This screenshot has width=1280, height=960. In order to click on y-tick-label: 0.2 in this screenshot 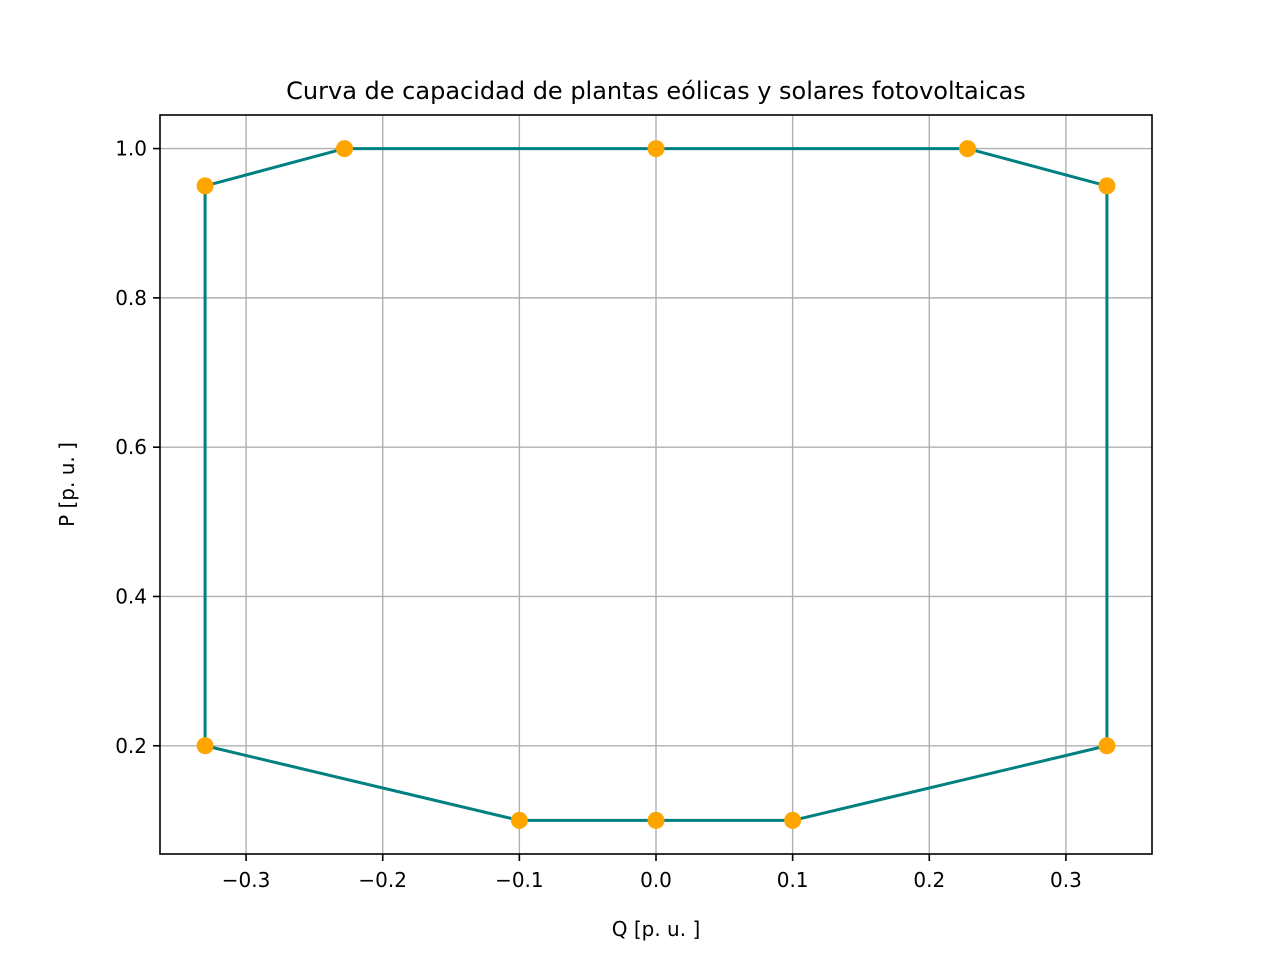, I will do `click(131, 746)`.